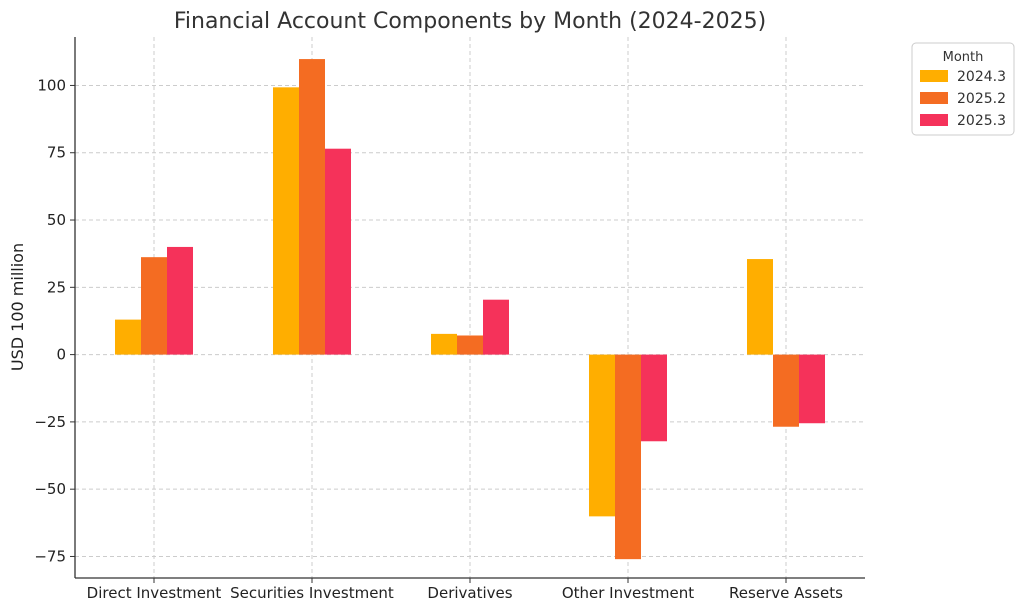 The image size is (1024, 611). What do you see at coordinates (56, 153) in the screenshot?
I see `y-tick-label: 75` at bounding box center [56, 153].